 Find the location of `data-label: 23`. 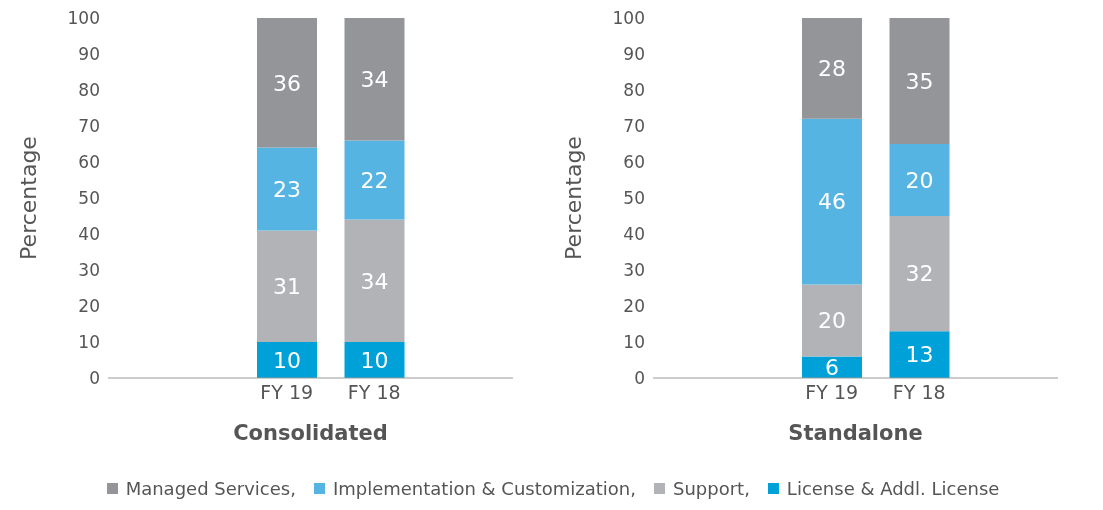

data-label: 23 is located at coordinates (287, 189).